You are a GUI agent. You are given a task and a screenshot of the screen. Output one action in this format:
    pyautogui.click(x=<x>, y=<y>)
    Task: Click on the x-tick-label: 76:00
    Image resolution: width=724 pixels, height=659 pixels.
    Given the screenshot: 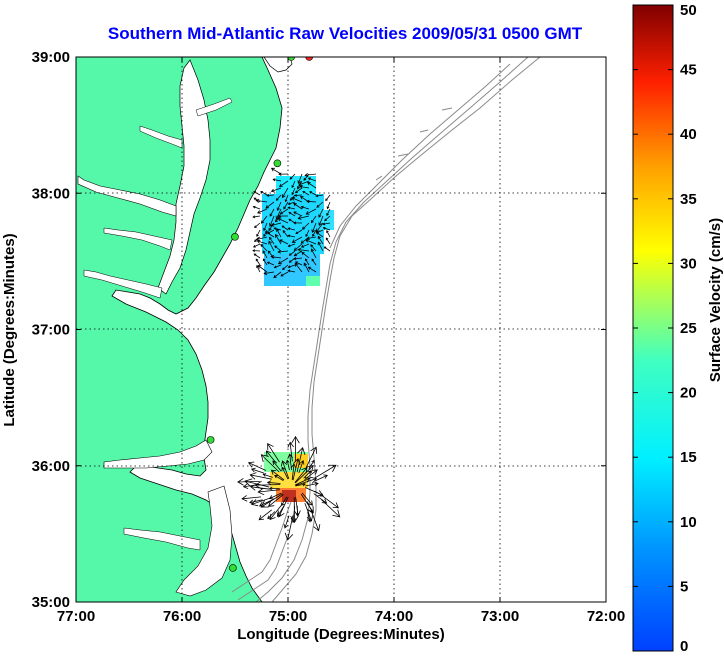 What is the action you would take?
    pyautogui.click(x=182, y=616)
    